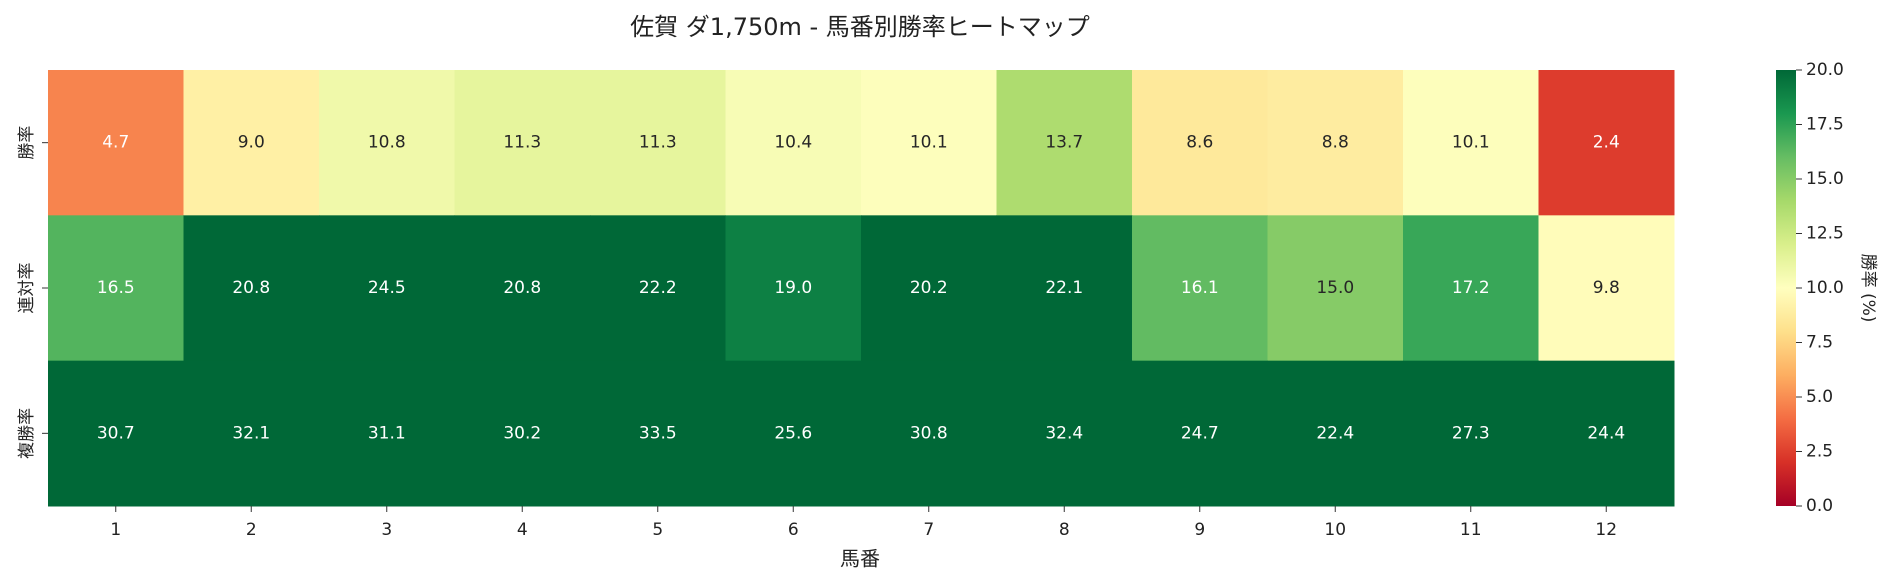 The width and height of the screenshot is (1887, 585). Describe the element at coordinates (1786, 288) in the screenshot. I see `colorbar` at that location.